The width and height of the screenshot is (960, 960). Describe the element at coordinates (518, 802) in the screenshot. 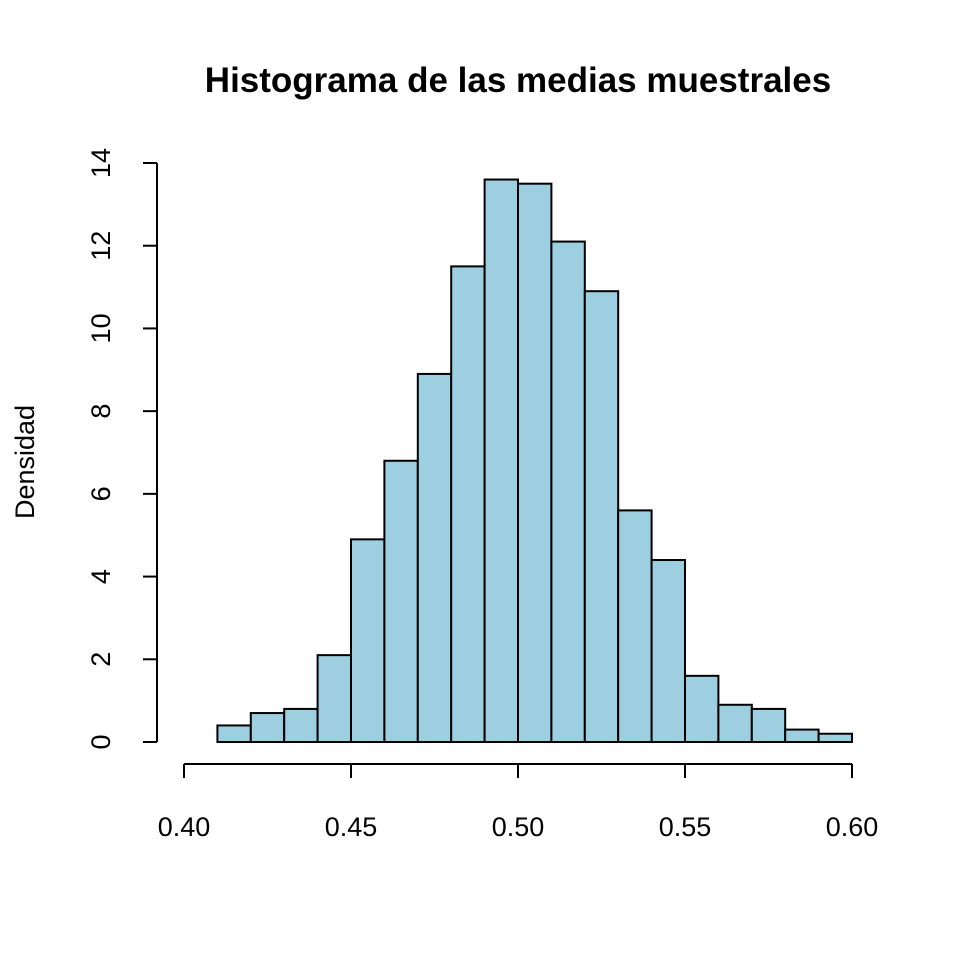

I see `x-axis: 0.40 0.45 0.50 0.55 0.60` at that location.